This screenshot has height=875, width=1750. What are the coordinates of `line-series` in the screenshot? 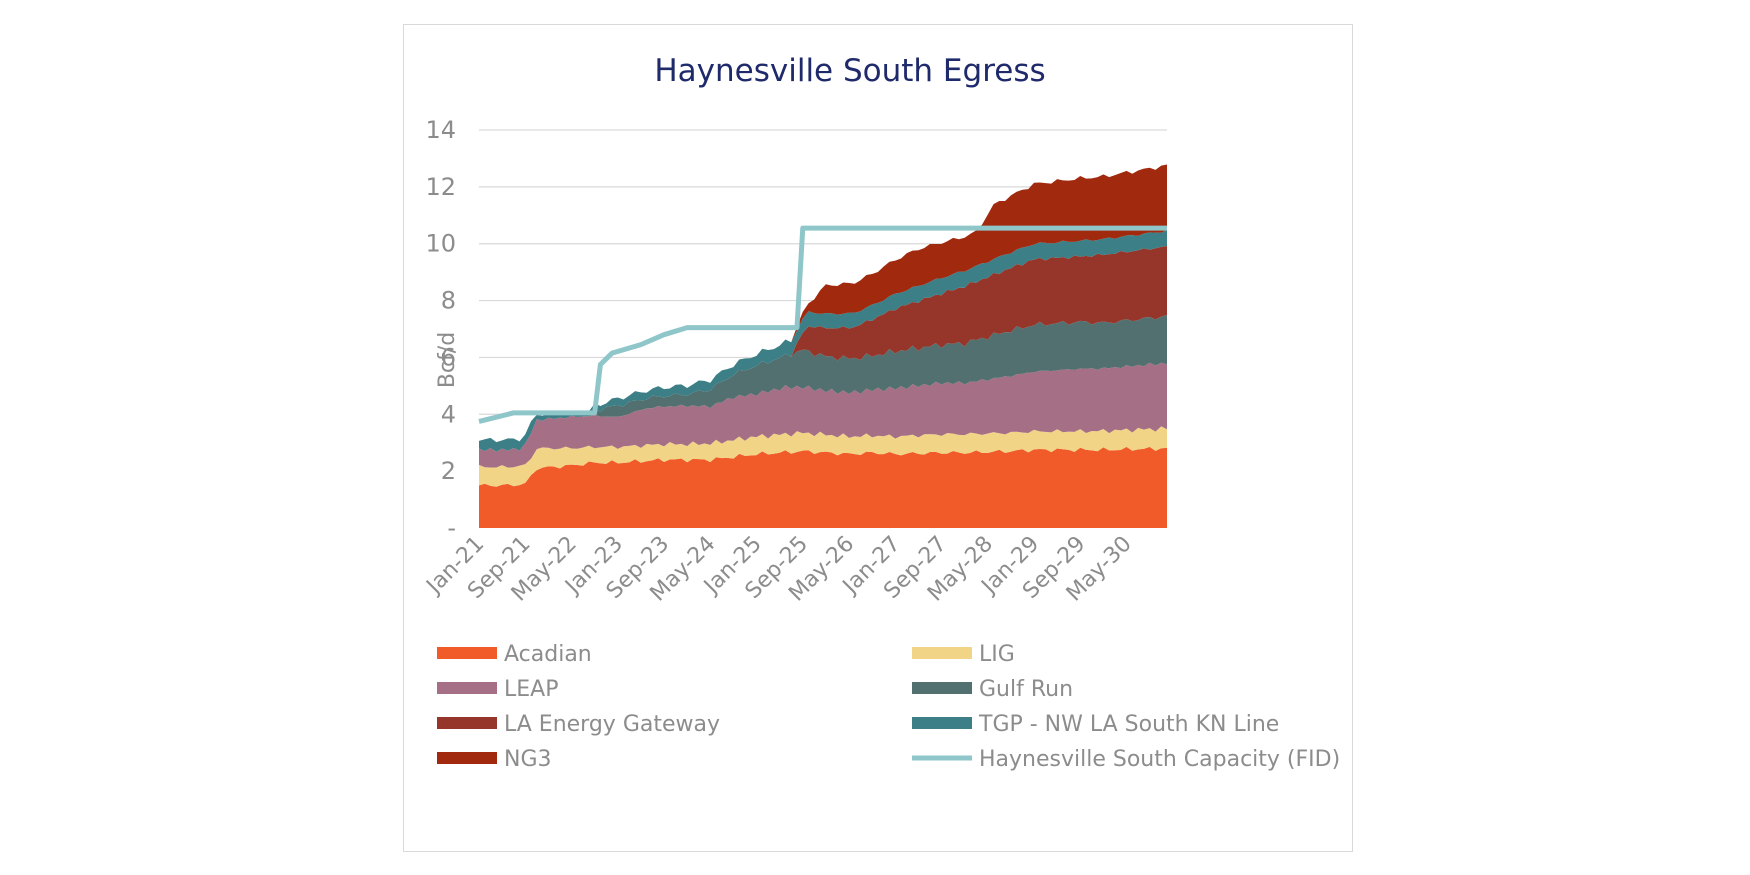 It's located at (822, 324).